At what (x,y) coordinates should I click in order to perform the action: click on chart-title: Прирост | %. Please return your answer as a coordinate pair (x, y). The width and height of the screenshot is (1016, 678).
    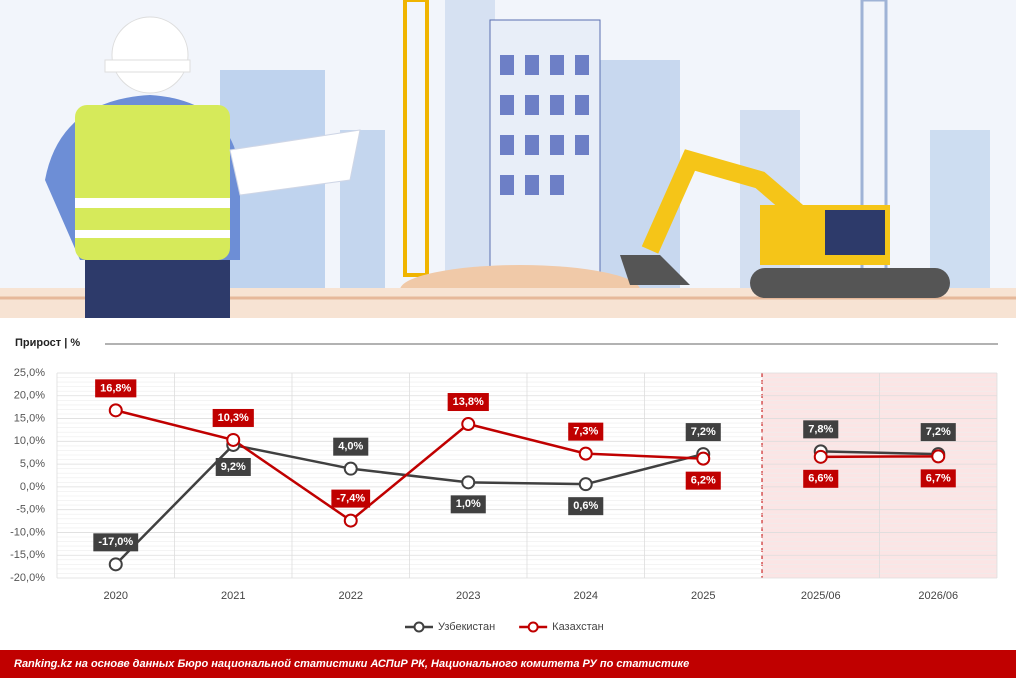
    Looking at the image, I should click on (47, 343).